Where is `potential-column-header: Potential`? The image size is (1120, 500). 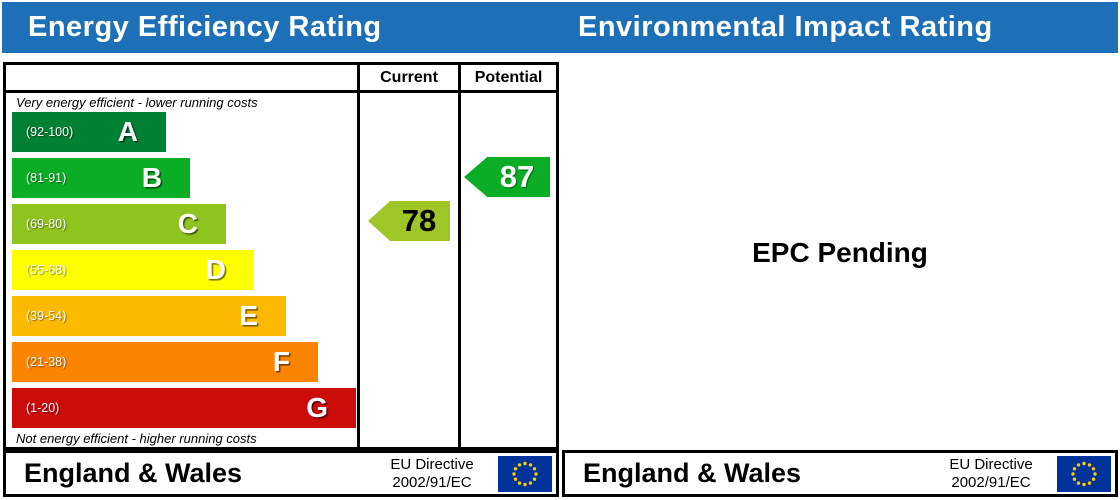
potential-column-header: Potential is located at coordinates (508, 77).